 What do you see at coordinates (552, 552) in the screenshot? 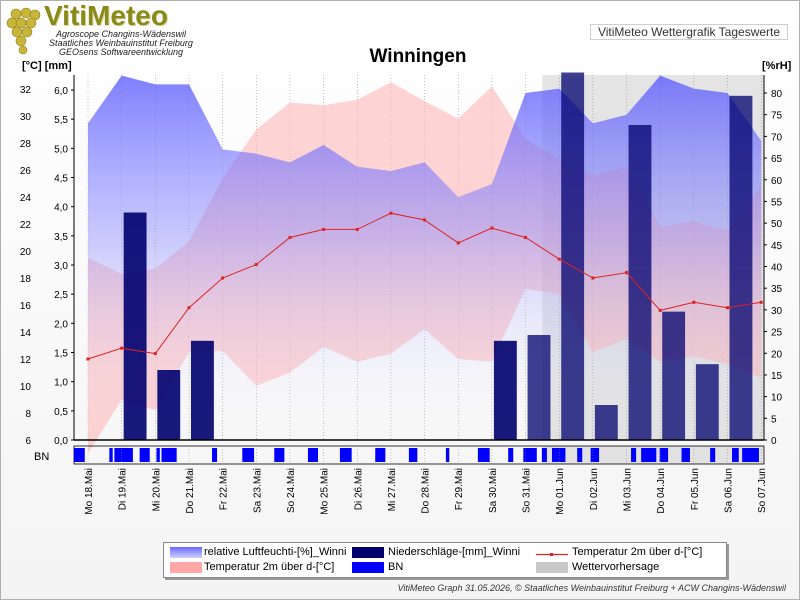
I see `legend-swatch-temp-mean` at bounding box center [552, 552].